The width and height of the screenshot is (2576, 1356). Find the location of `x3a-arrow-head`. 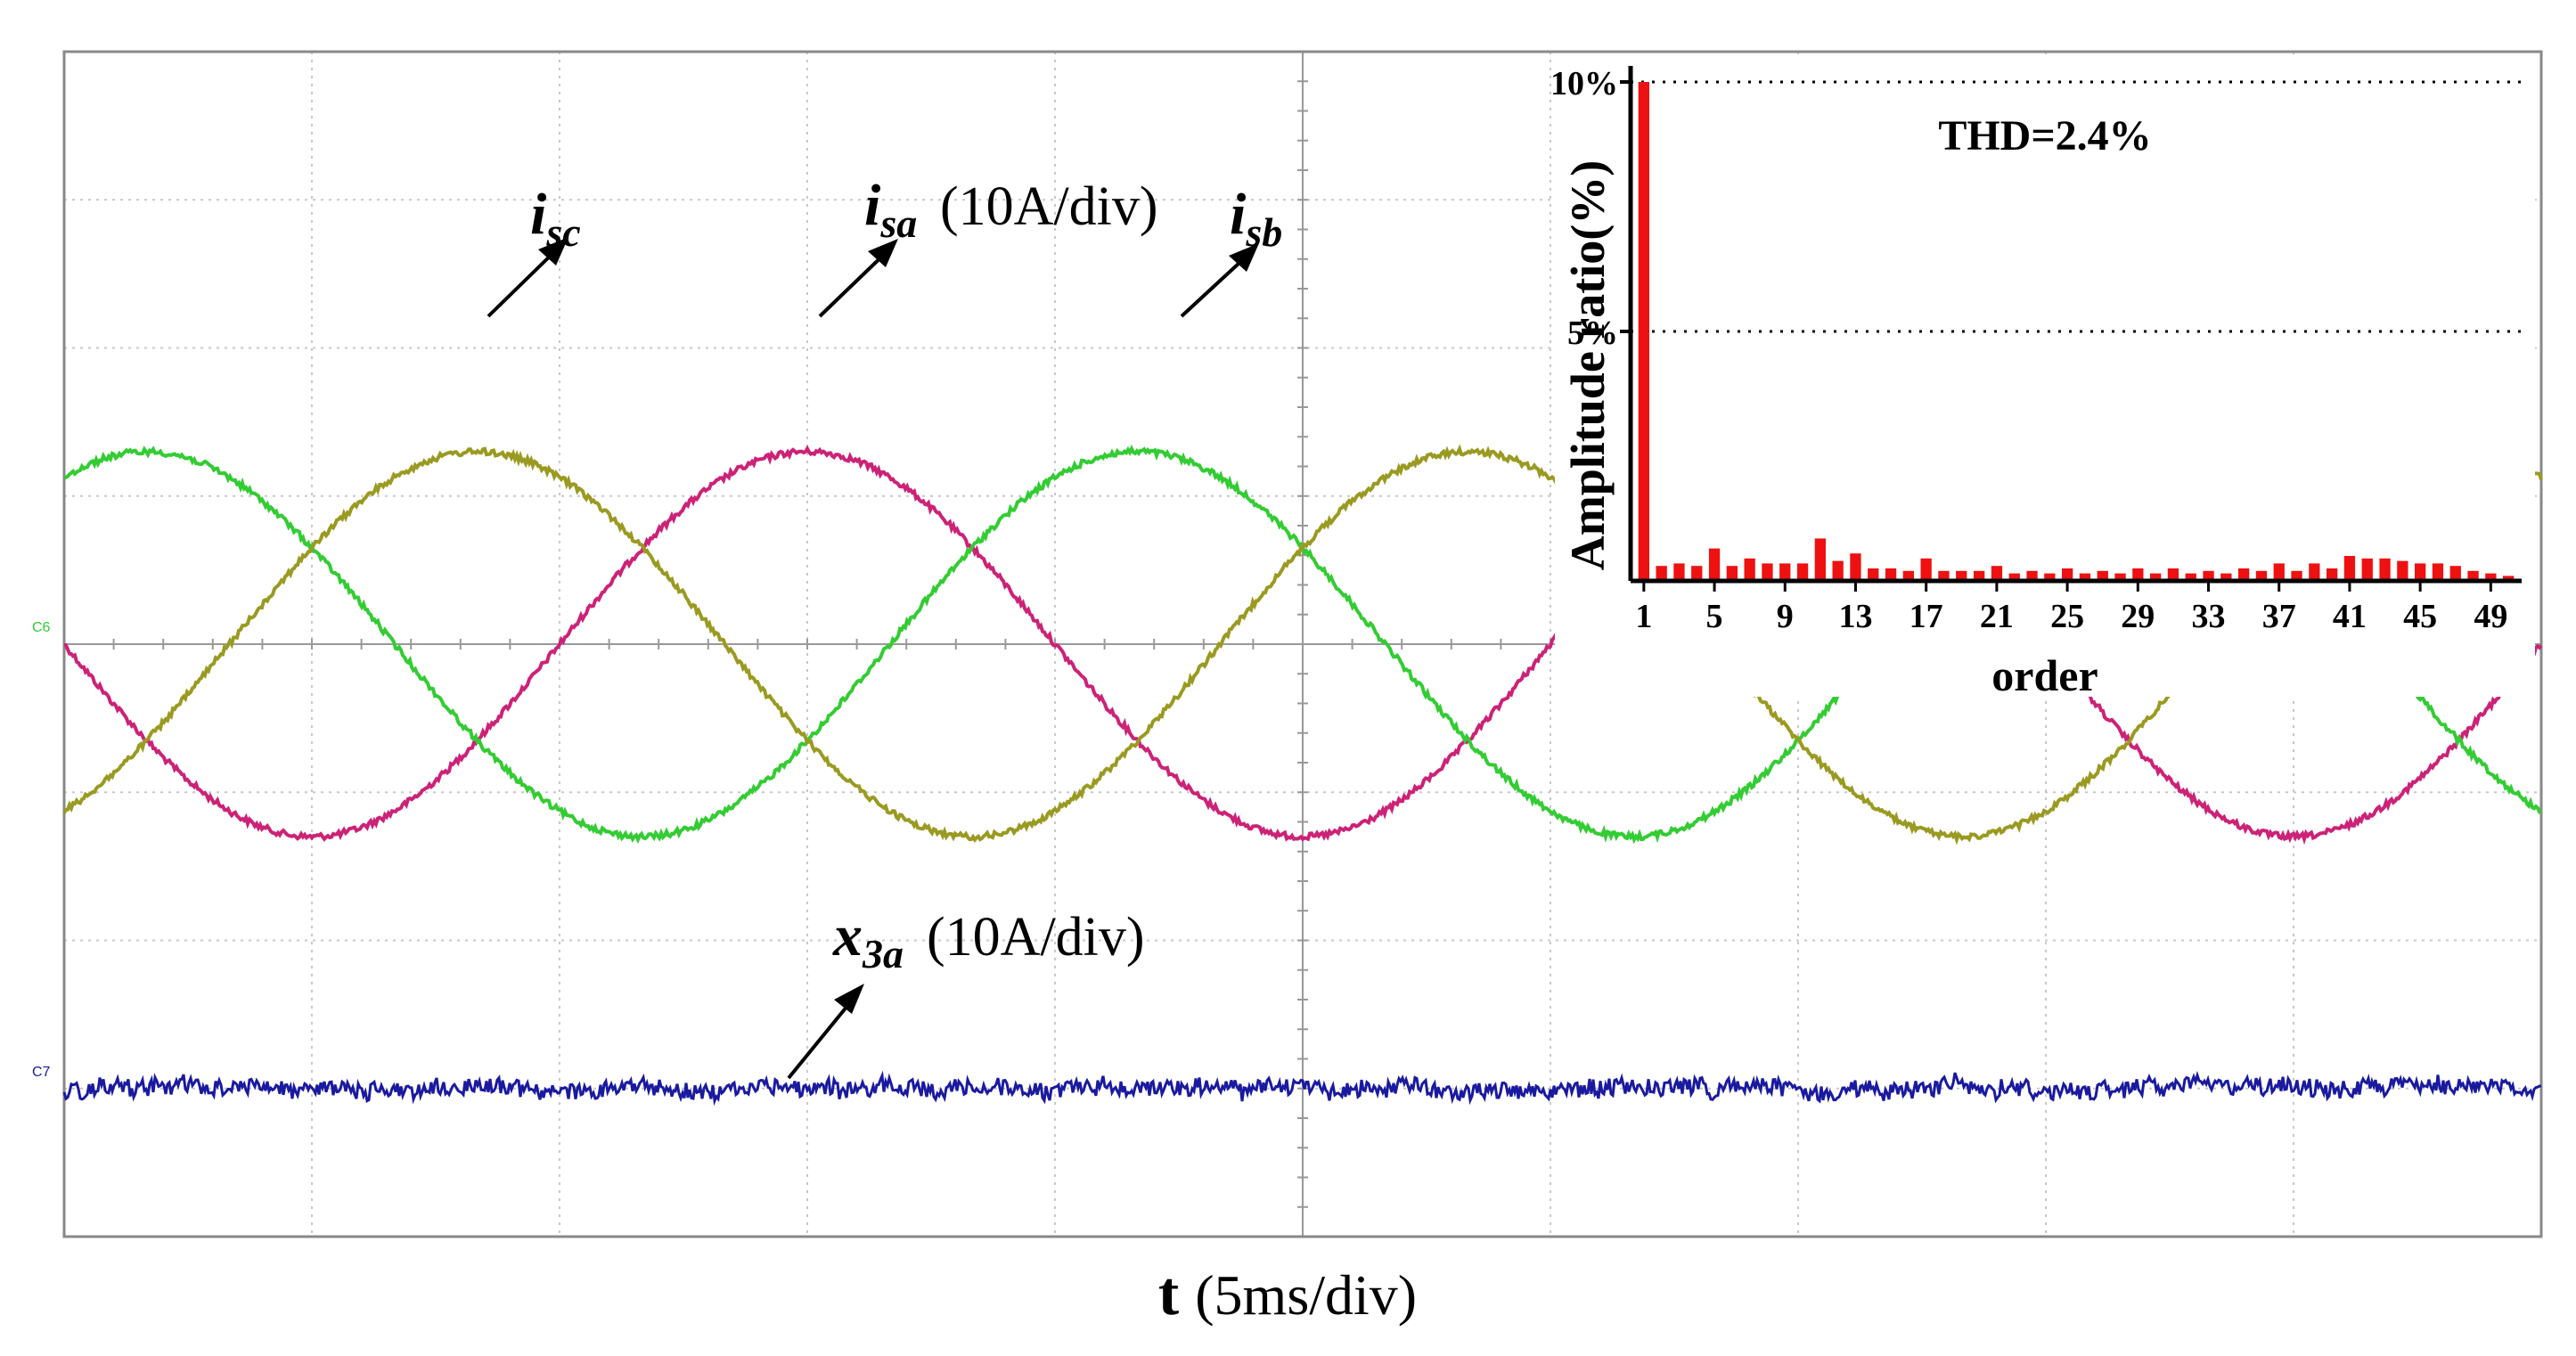

x3a-arrow-head is located at coordinates (849, 999).